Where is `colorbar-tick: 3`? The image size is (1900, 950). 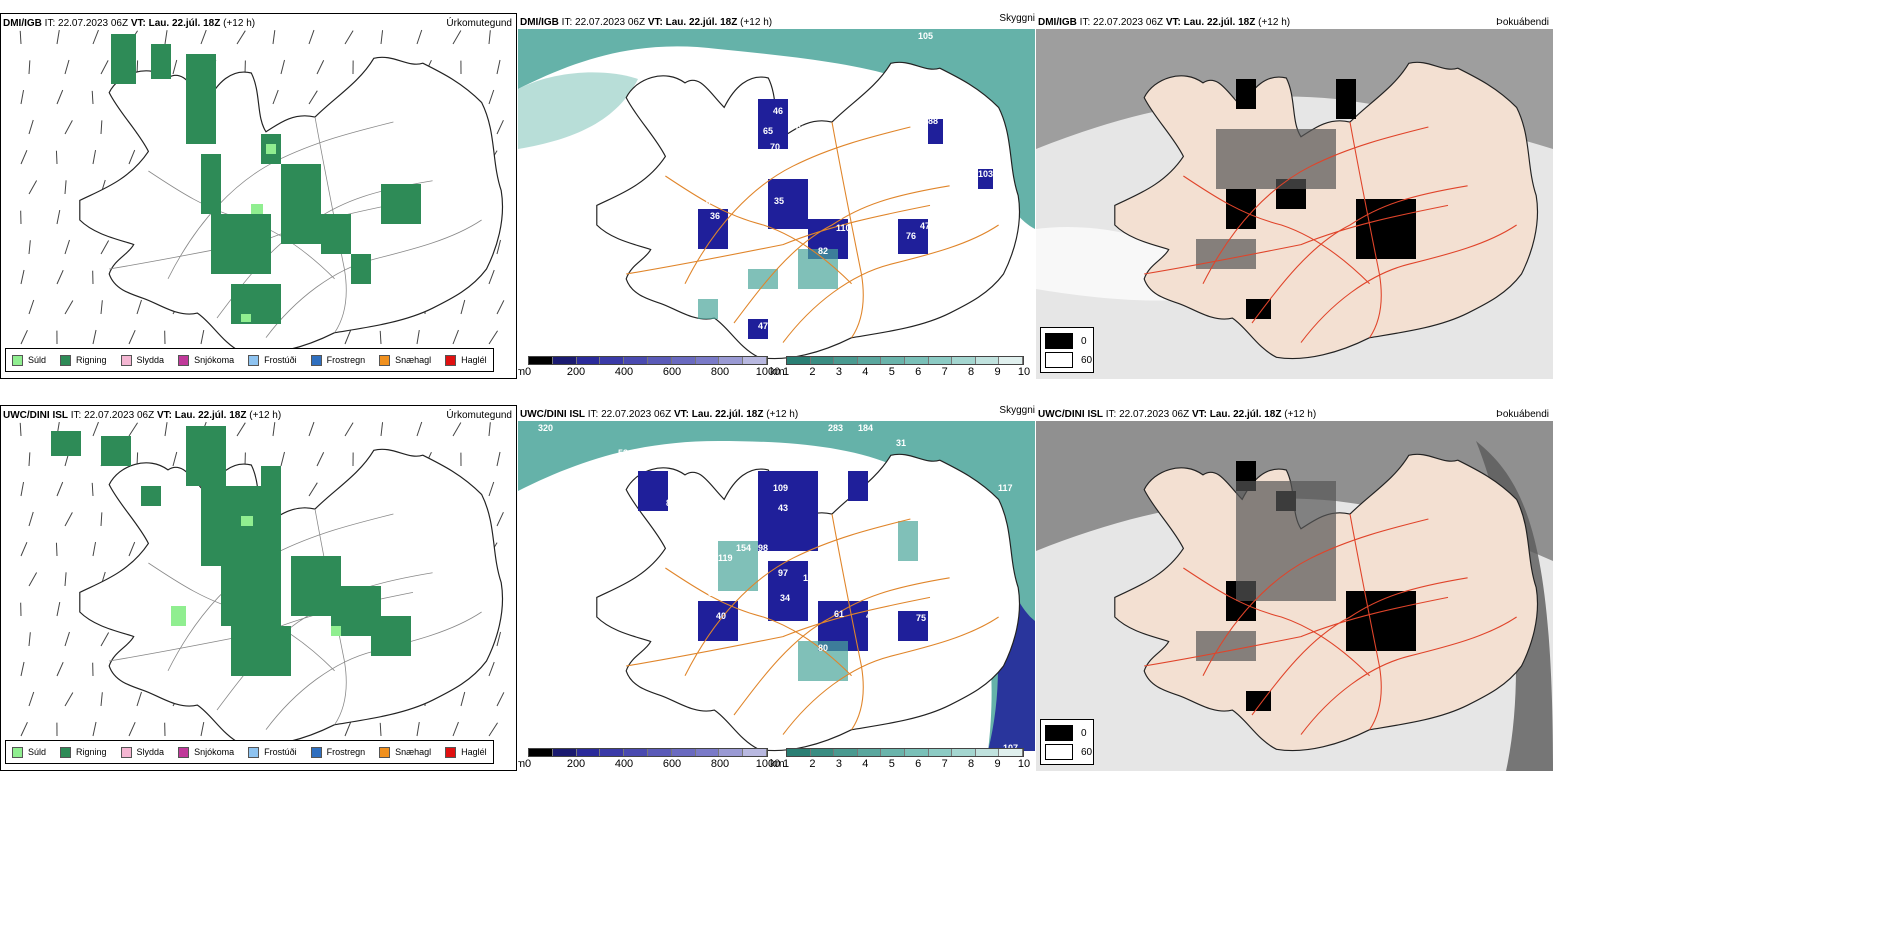 colorbar-tick: 3 is located at coordinates (838, 764).